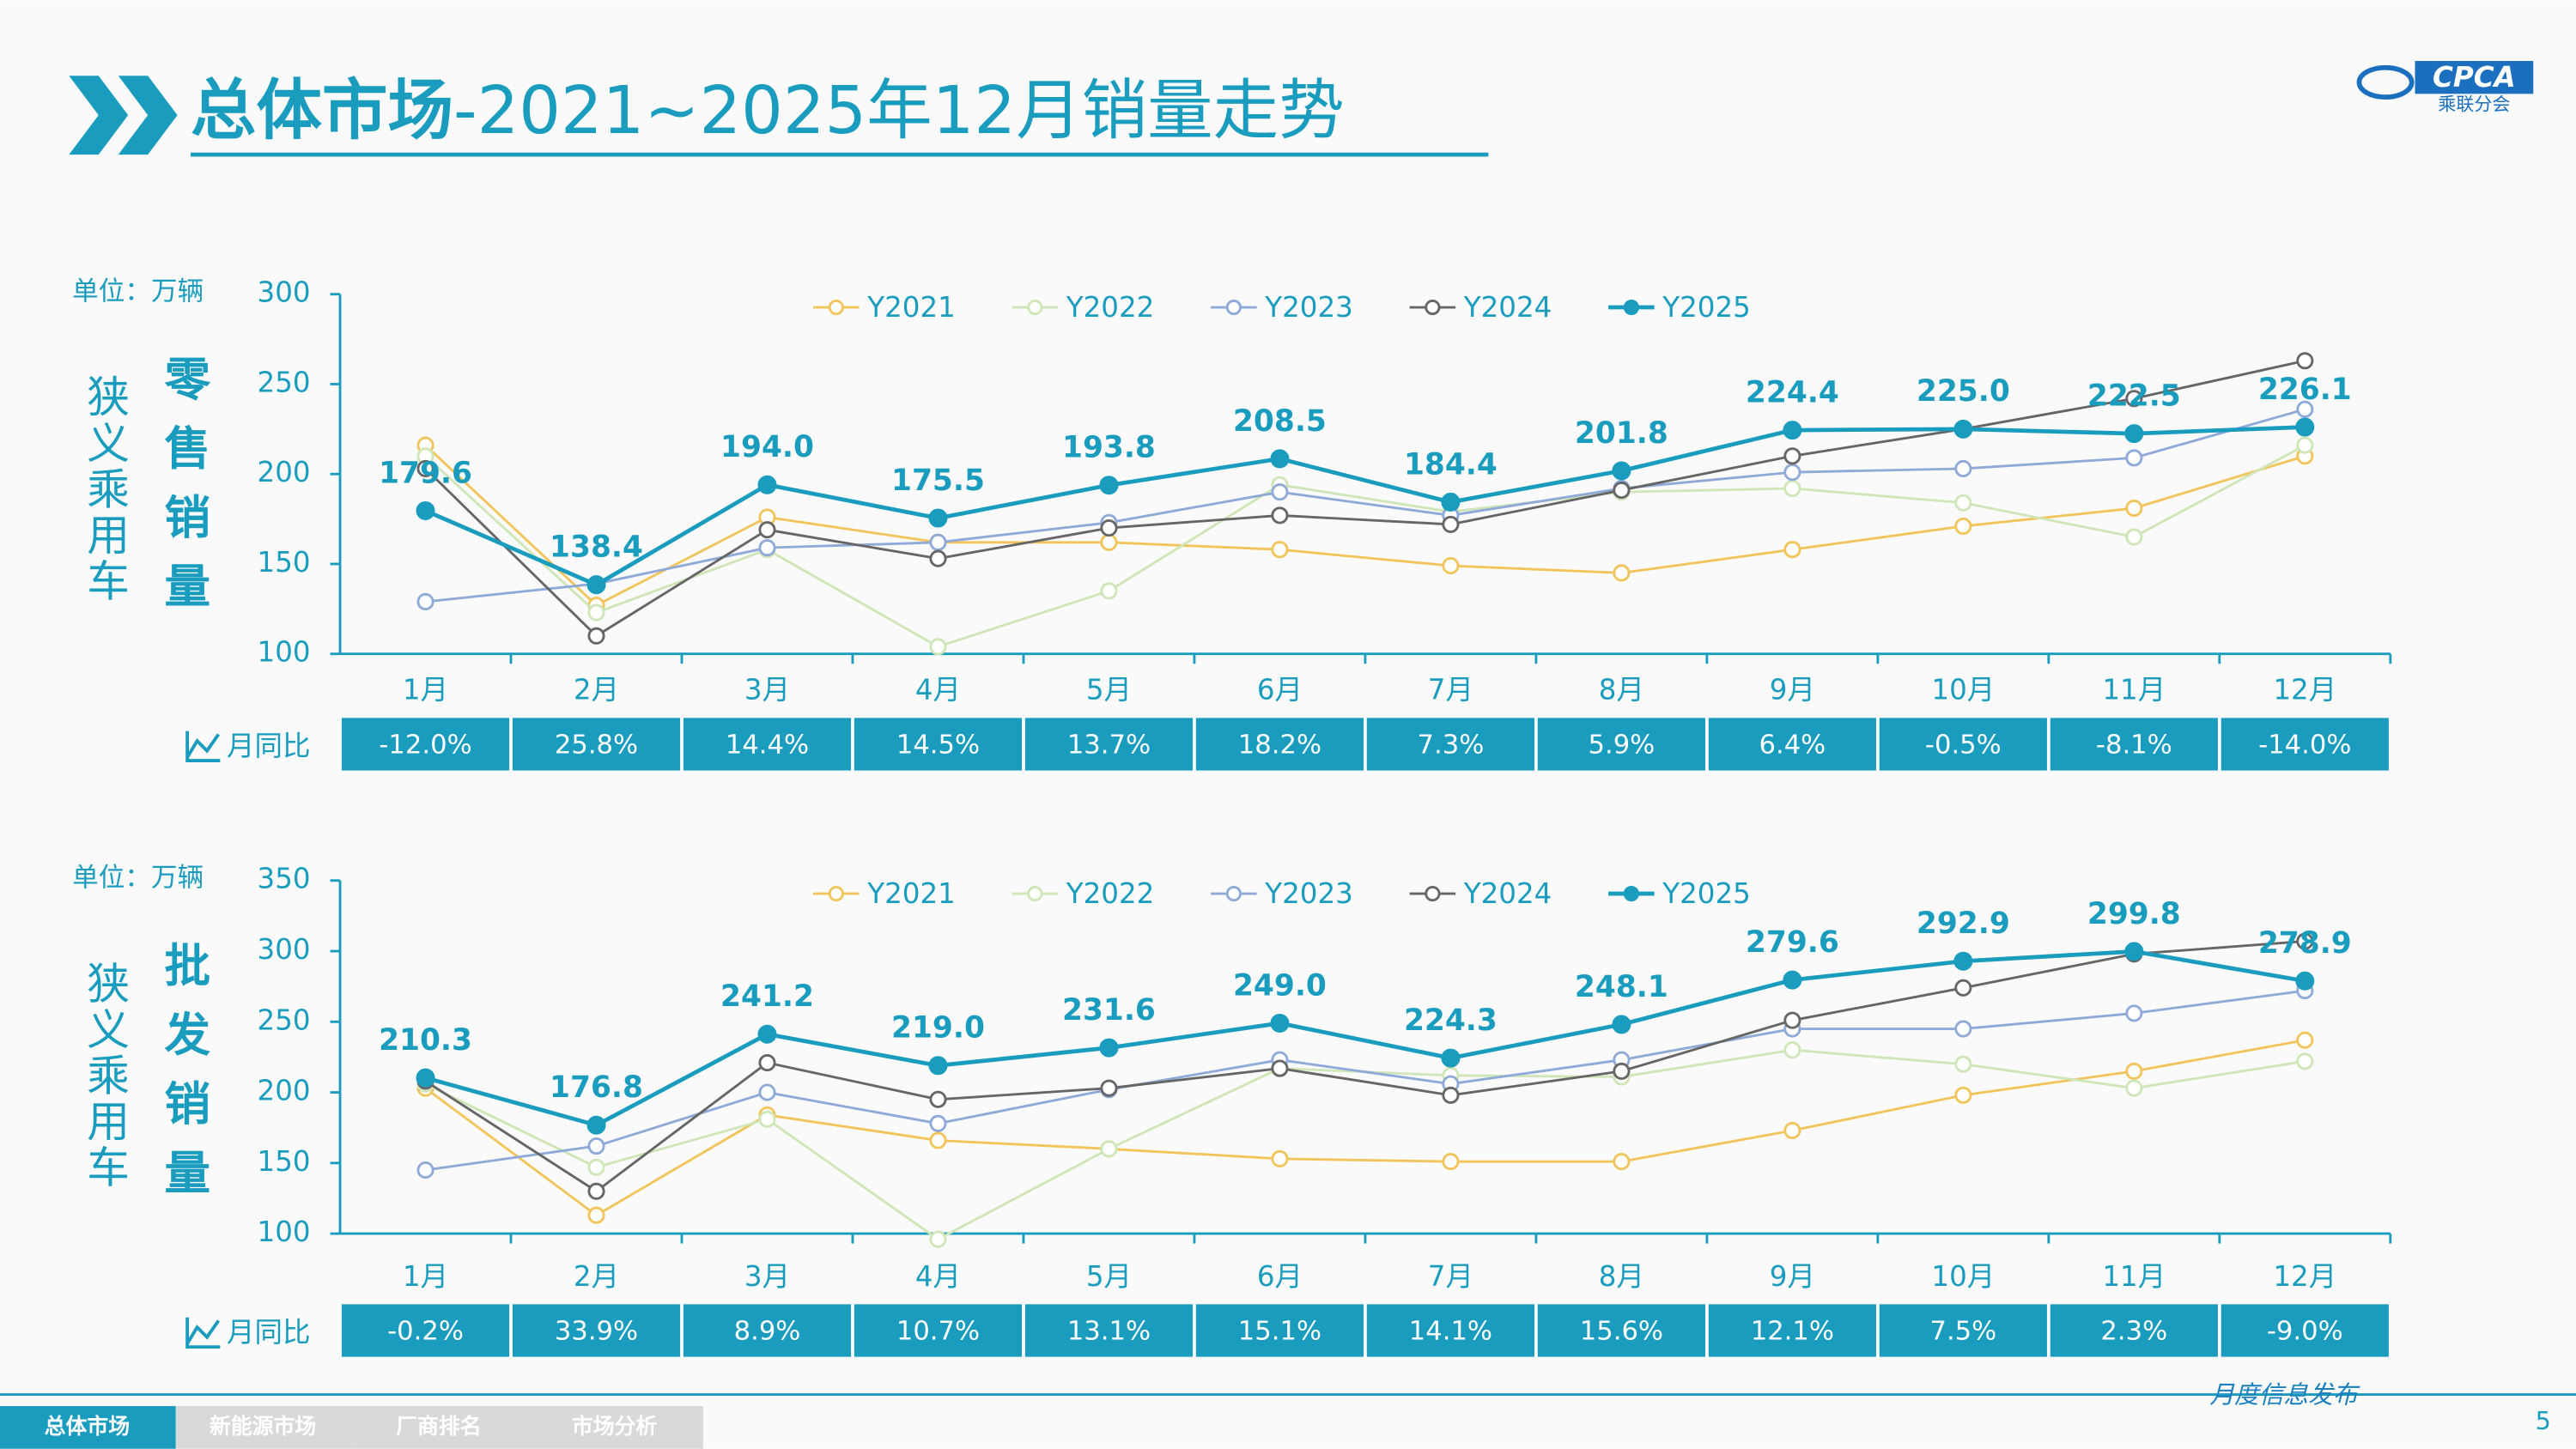 The image size is (2576, 1449). What do you see at coordinates (1280, 985) in the screenshot?
I see `data-label: 249.0` at bounding box center [1280, 985].